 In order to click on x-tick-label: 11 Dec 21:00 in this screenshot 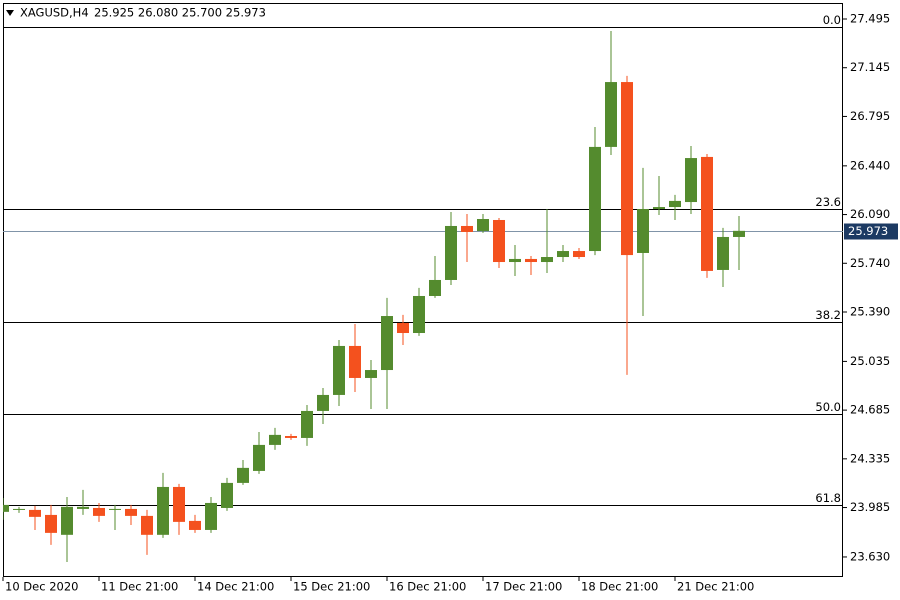, I will do `click(139, 587)`.